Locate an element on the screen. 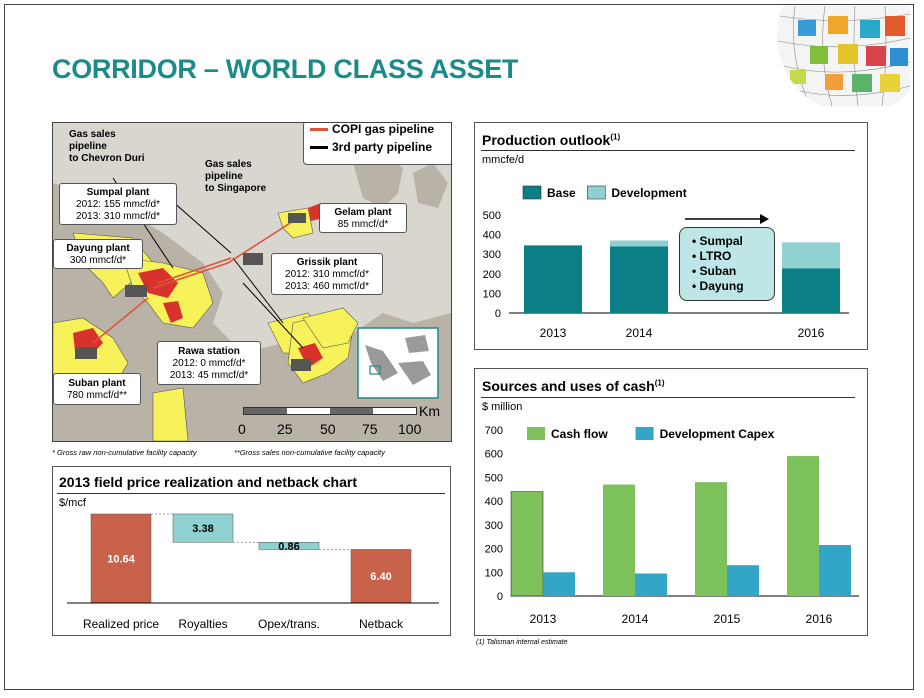  data-label: 3.38 is located at coordinates (202, 529).